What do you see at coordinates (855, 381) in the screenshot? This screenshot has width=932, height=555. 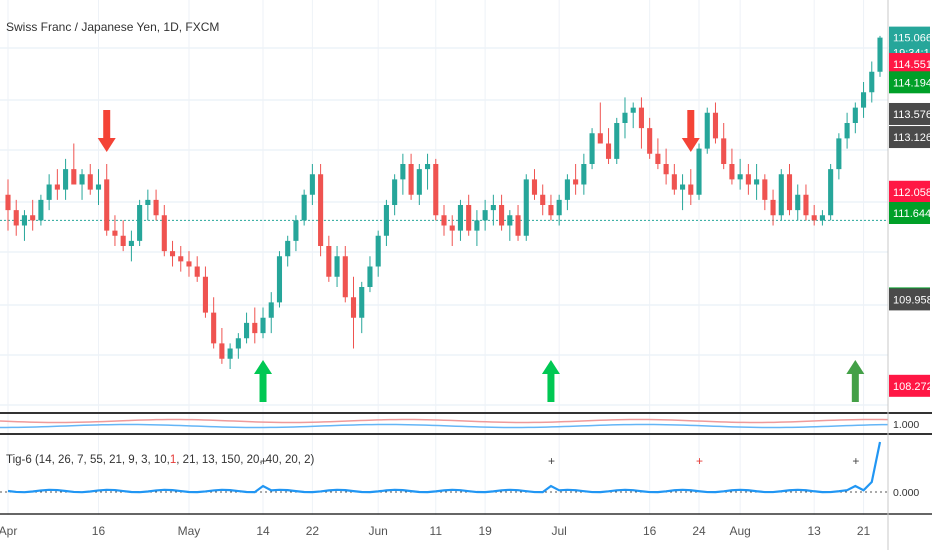 I see `buy-arrow-icon` at bounding box center [855, 381].